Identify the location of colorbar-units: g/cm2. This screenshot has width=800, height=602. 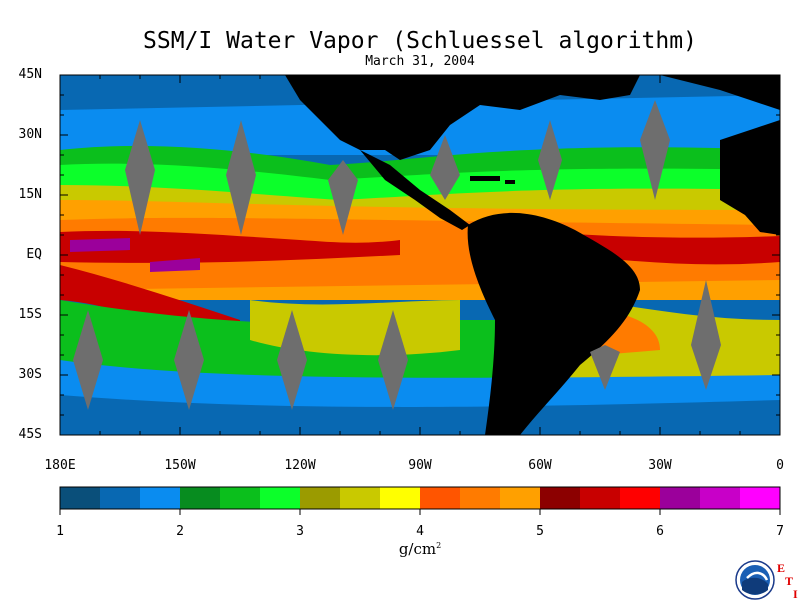
(420, 549).